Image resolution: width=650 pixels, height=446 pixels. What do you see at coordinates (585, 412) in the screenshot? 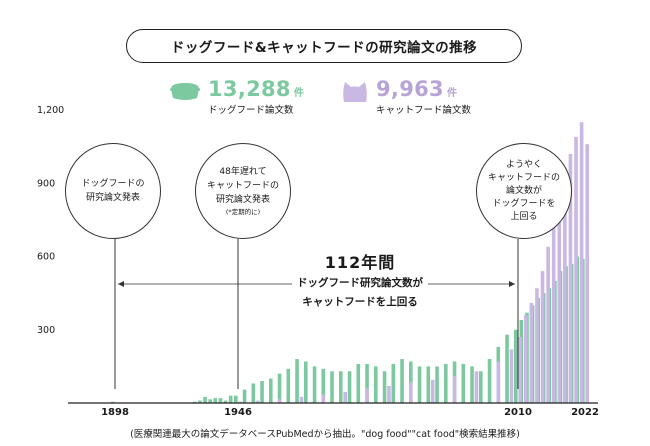
I see `x-tick-label: 2022` at bounding box center [585, 412].